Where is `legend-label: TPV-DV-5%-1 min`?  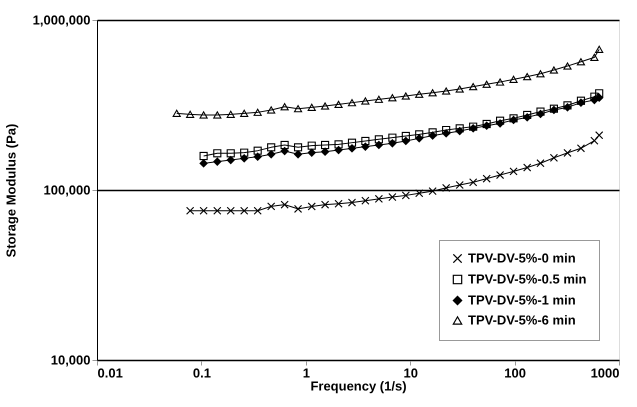 legend-label: TPV-DV-5%-1 min is located at coordinates (522, 300).